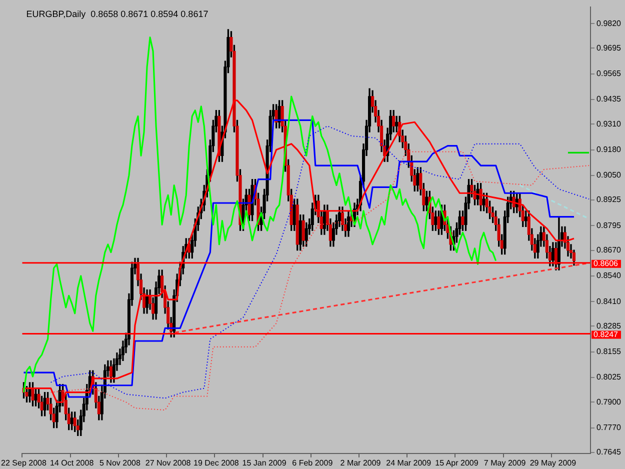  What do you see at coordinates (609, 199) in the screenshot?
I see `y-tick-label: 0.8925` at bounding box center [609, 199].